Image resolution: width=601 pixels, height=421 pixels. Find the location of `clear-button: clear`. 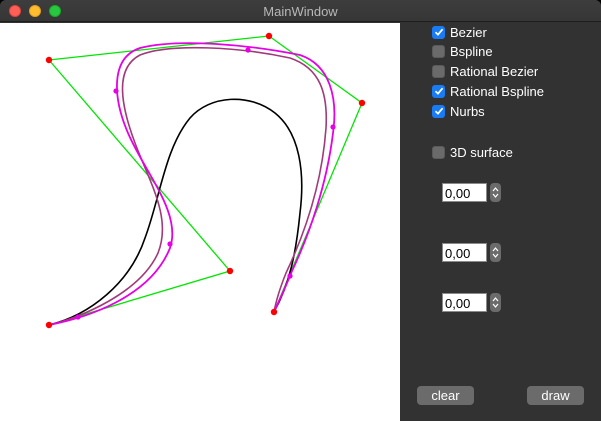

clear-button: clear is located at coordinates (445, 395).